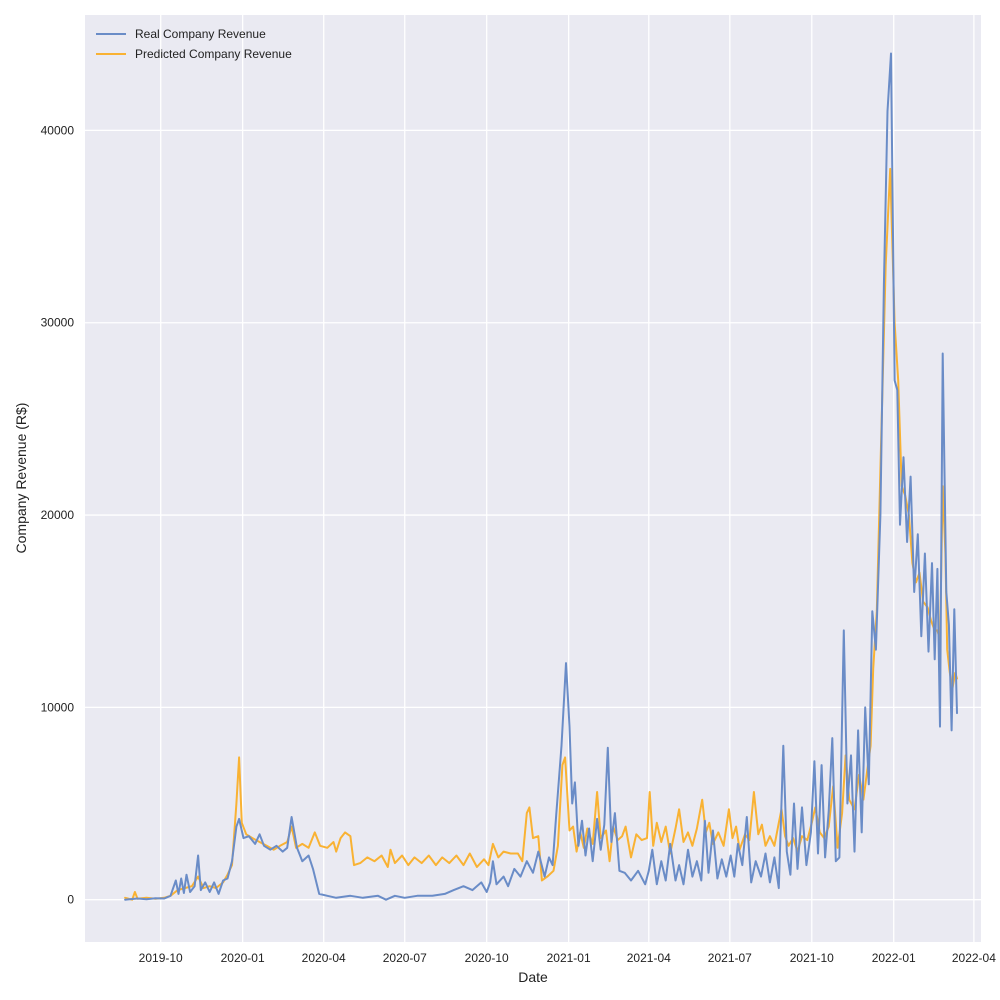 Image resolution: width=1000 pixels, height=1000 pixels. What do you see at coordinates (243, 958) in the screenshot?
I see `x-tick-label: 2020-01` at bounding box center [243, 958].